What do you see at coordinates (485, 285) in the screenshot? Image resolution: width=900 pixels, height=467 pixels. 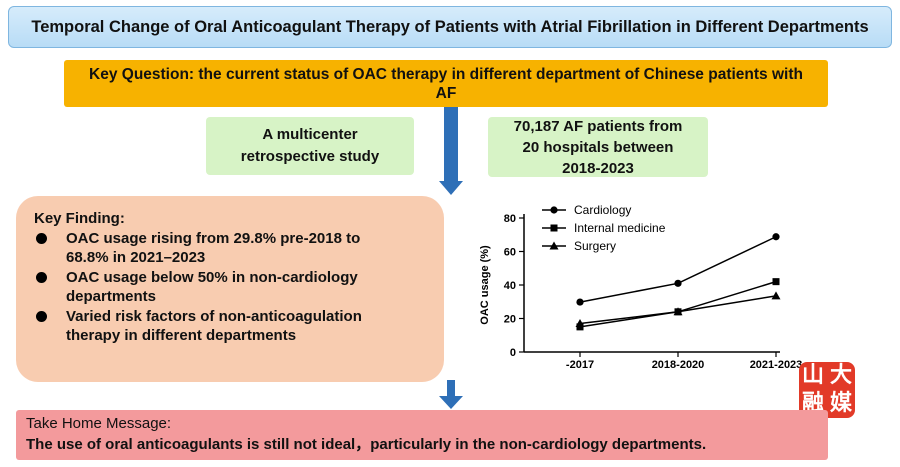 I see `y-axis-label: OAC usage (%)` at bounding box center [485, 285].